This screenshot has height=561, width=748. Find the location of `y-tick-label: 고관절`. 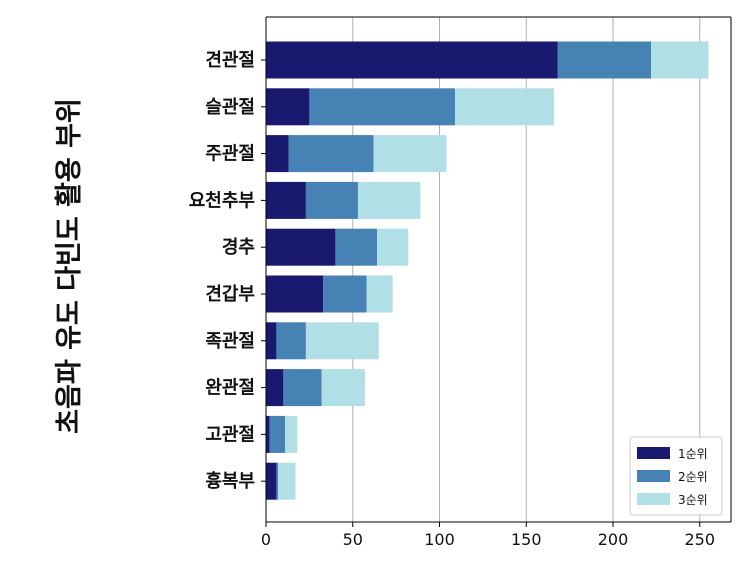

y-tick-label: 고관절 is located at coordinates (230, 434).